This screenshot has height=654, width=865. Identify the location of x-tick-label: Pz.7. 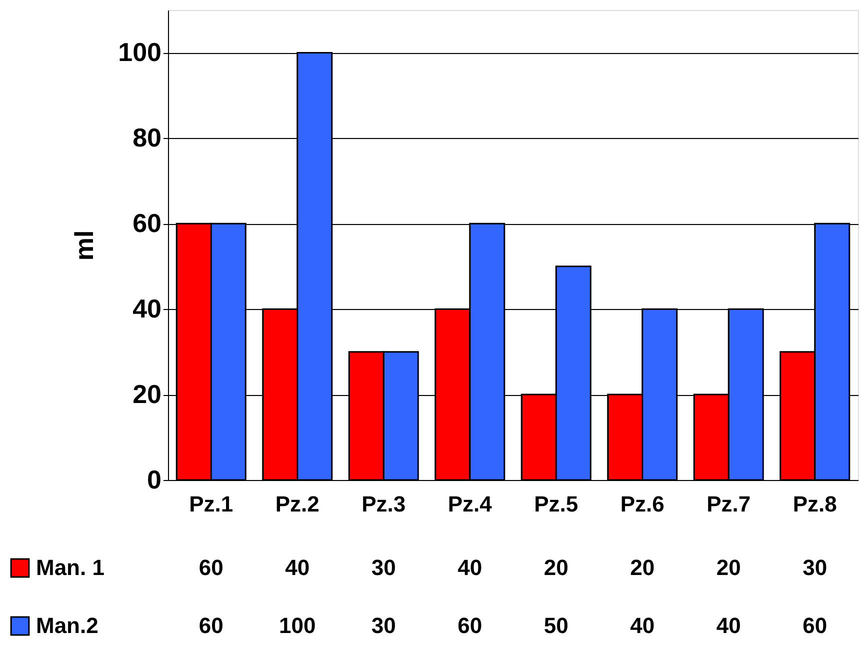
(728, 504).